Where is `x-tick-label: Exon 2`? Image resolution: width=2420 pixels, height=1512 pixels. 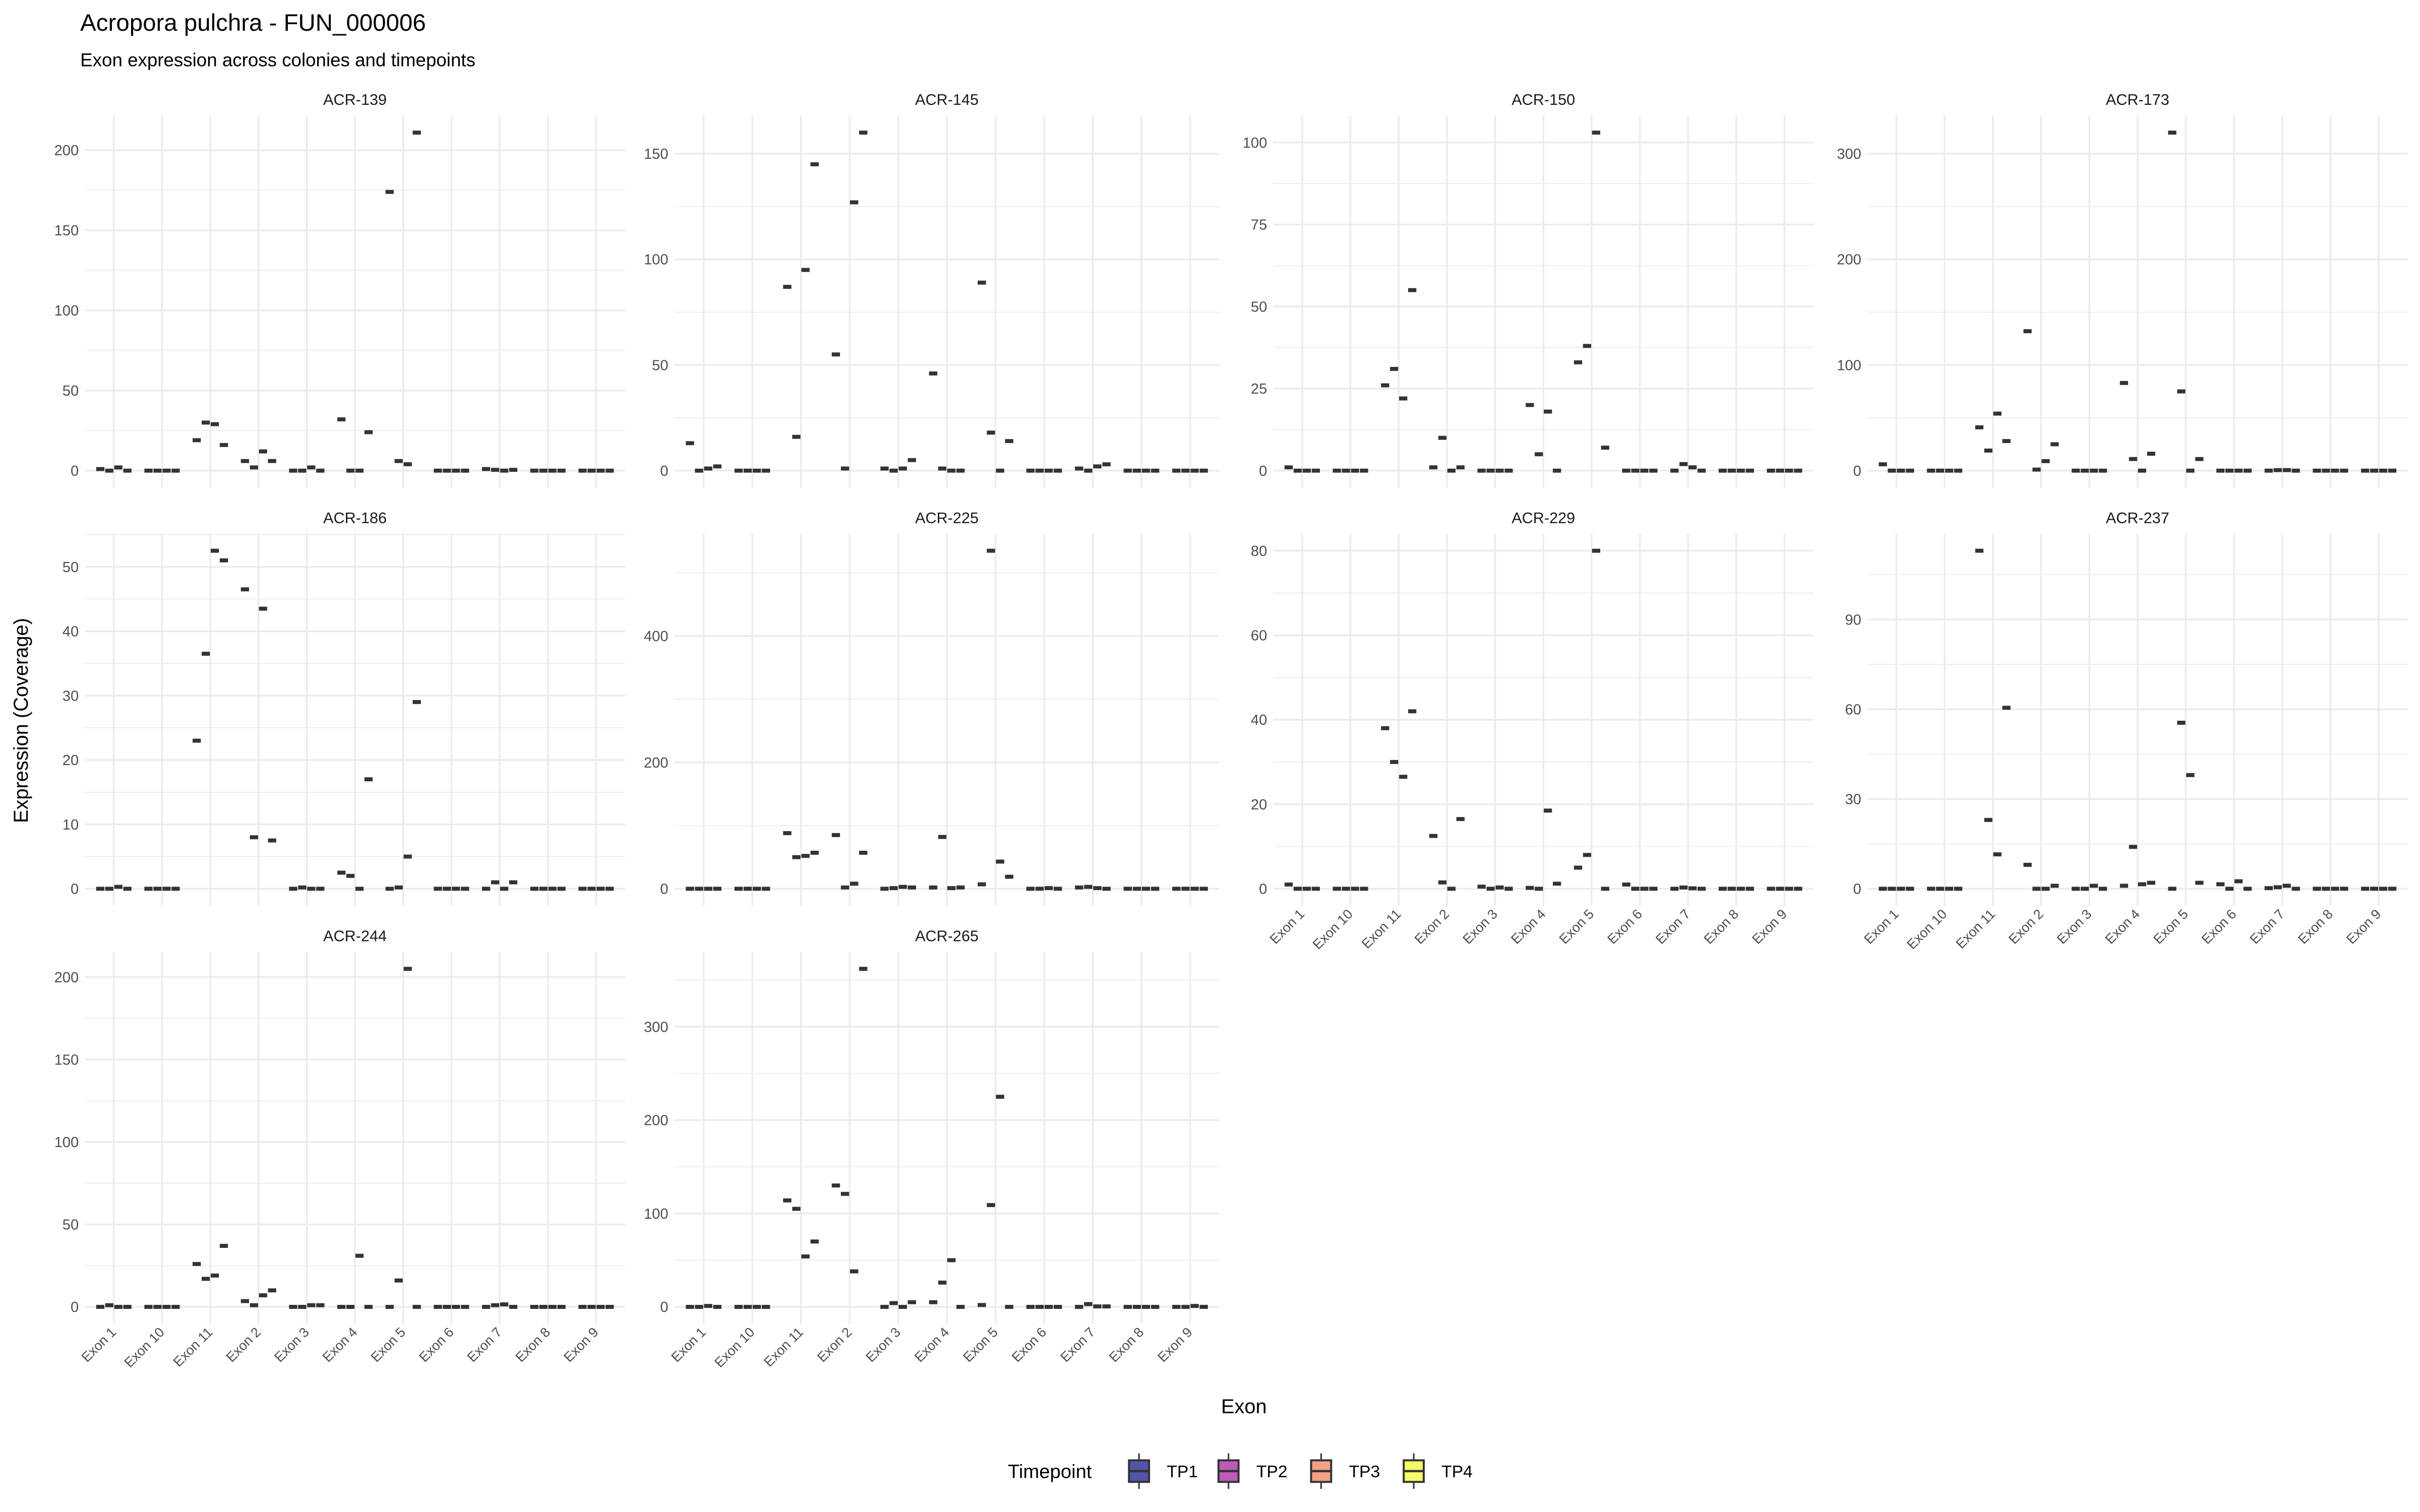 x-tick-label: Exon 2 is located at coordinates (243, 1345).